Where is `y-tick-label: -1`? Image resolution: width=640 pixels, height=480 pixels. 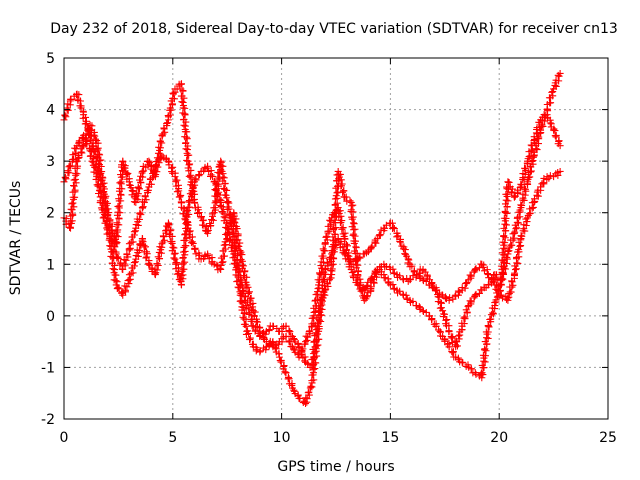 y-tick-label: -1 is located at coordinates (48, 368).